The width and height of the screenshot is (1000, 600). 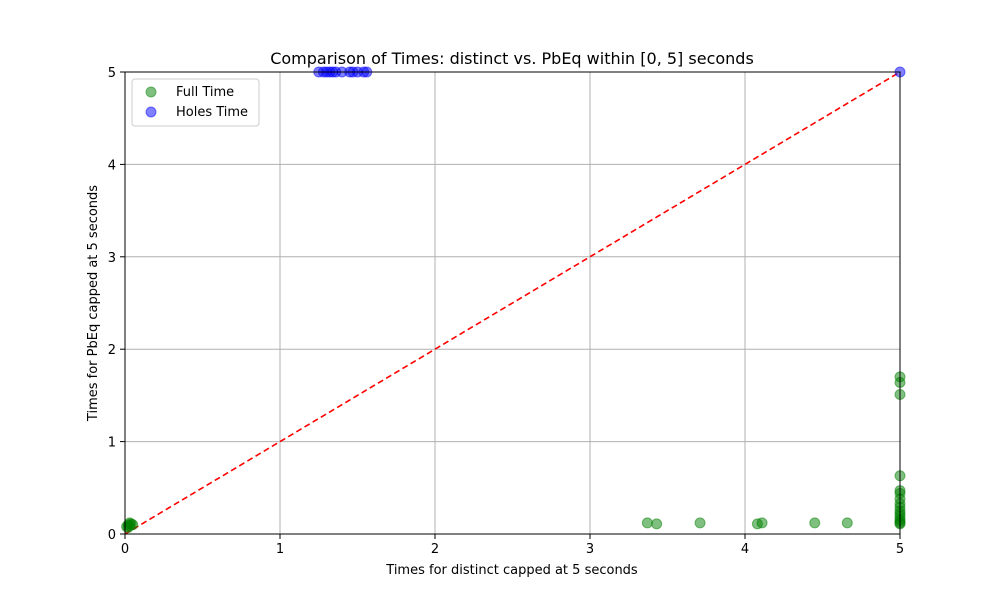 I want to click on legend-label-full-time: Full Time, so click(x=205, y=92).